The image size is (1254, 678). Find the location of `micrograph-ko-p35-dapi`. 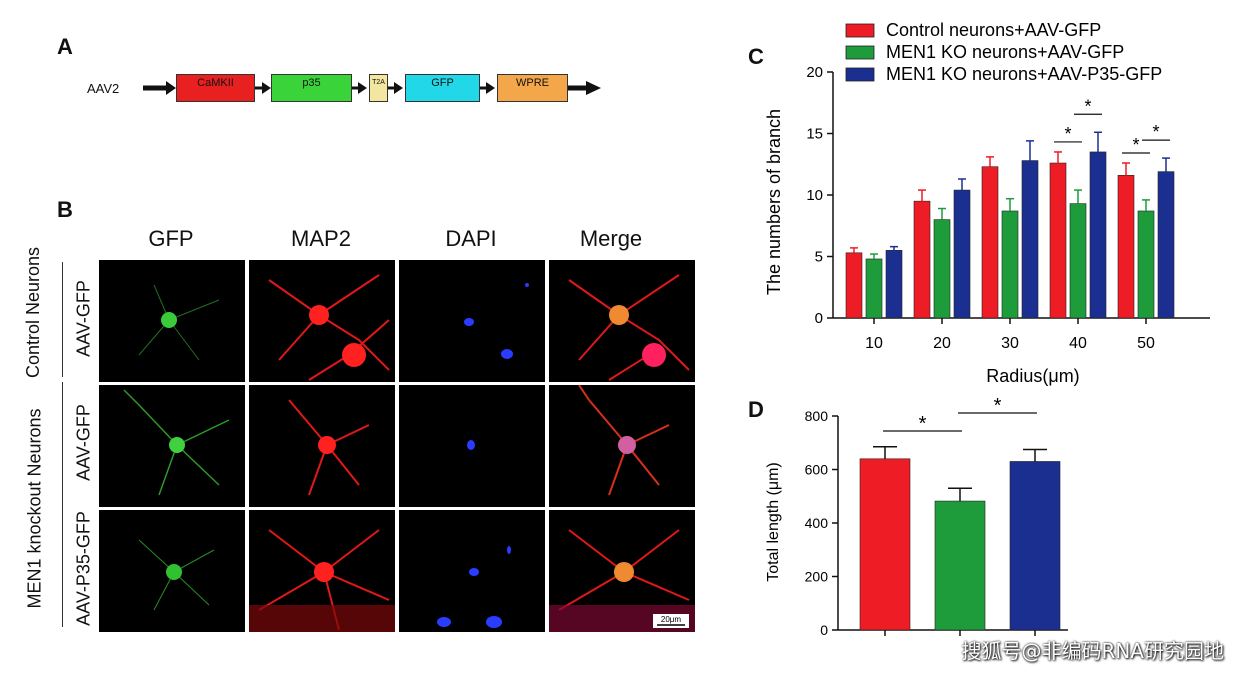

micrograph-ko-p35-dapi is located at coordinates (472, 571).